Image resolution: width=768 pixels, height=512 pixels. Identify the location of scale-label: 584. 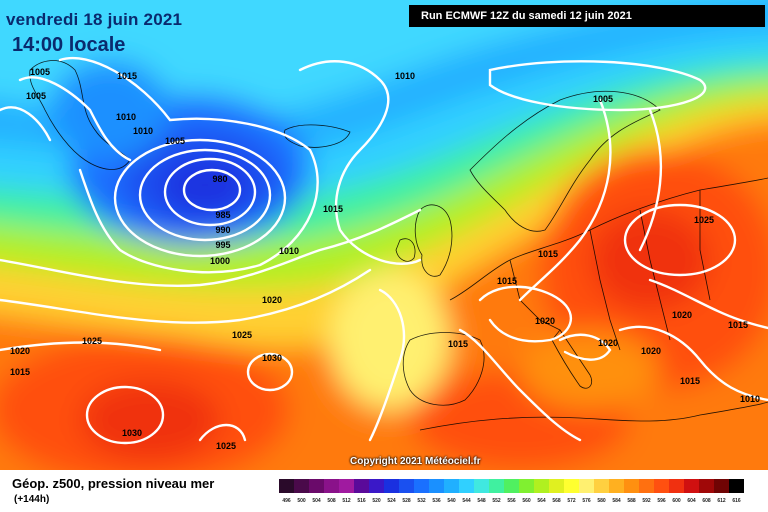
(616, 501).